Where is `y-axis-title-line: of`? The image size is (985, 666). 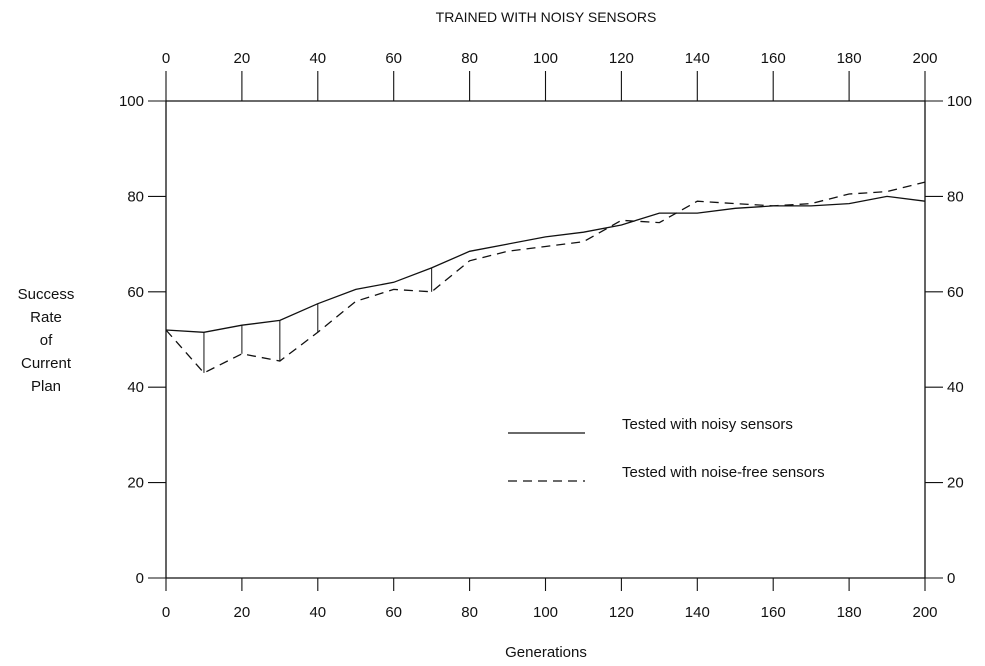
y-axis-title-line: of is located at coordinates (46, 340).